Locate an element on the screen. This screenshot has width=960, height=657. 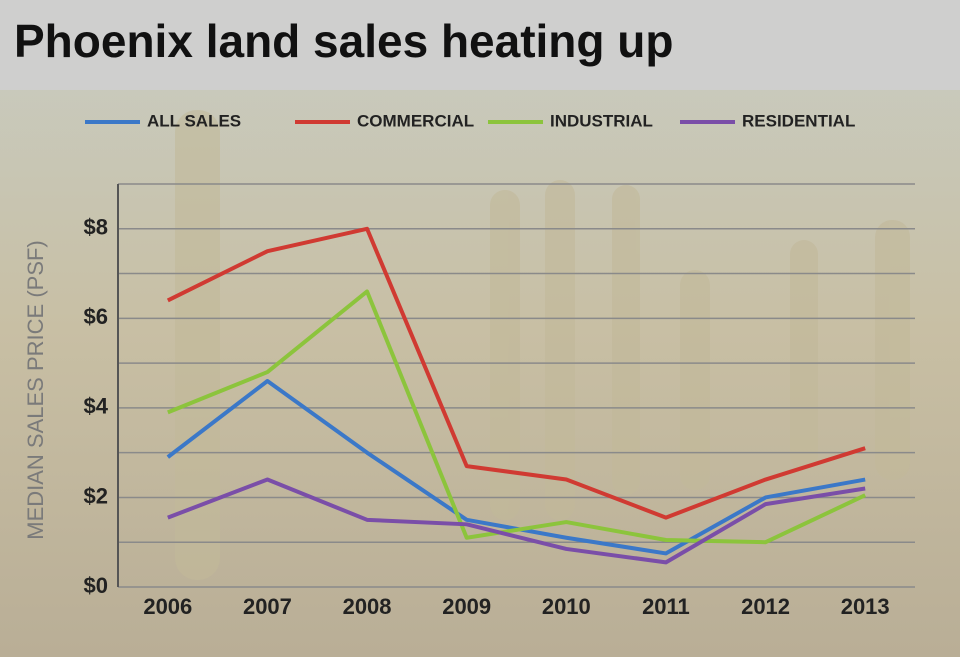
chart-title: Phoenix land sales heating up is located at coordinates (343, 41).